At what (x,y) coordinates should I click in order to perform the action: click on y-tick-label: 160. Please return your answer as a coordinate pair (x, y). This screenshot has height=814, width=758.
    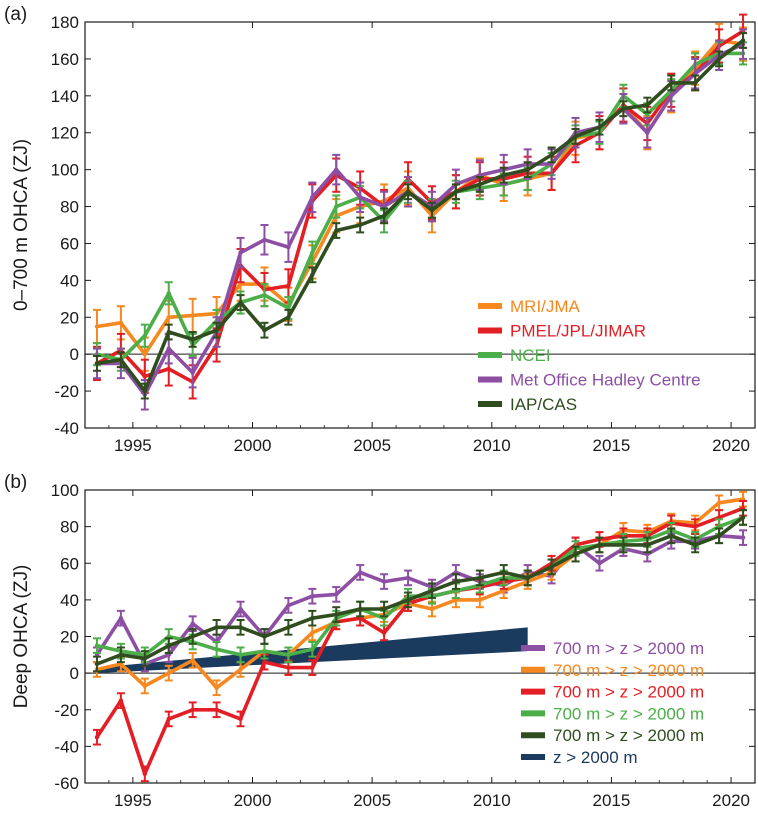
    Looking at the image, I should click on (65, 59).